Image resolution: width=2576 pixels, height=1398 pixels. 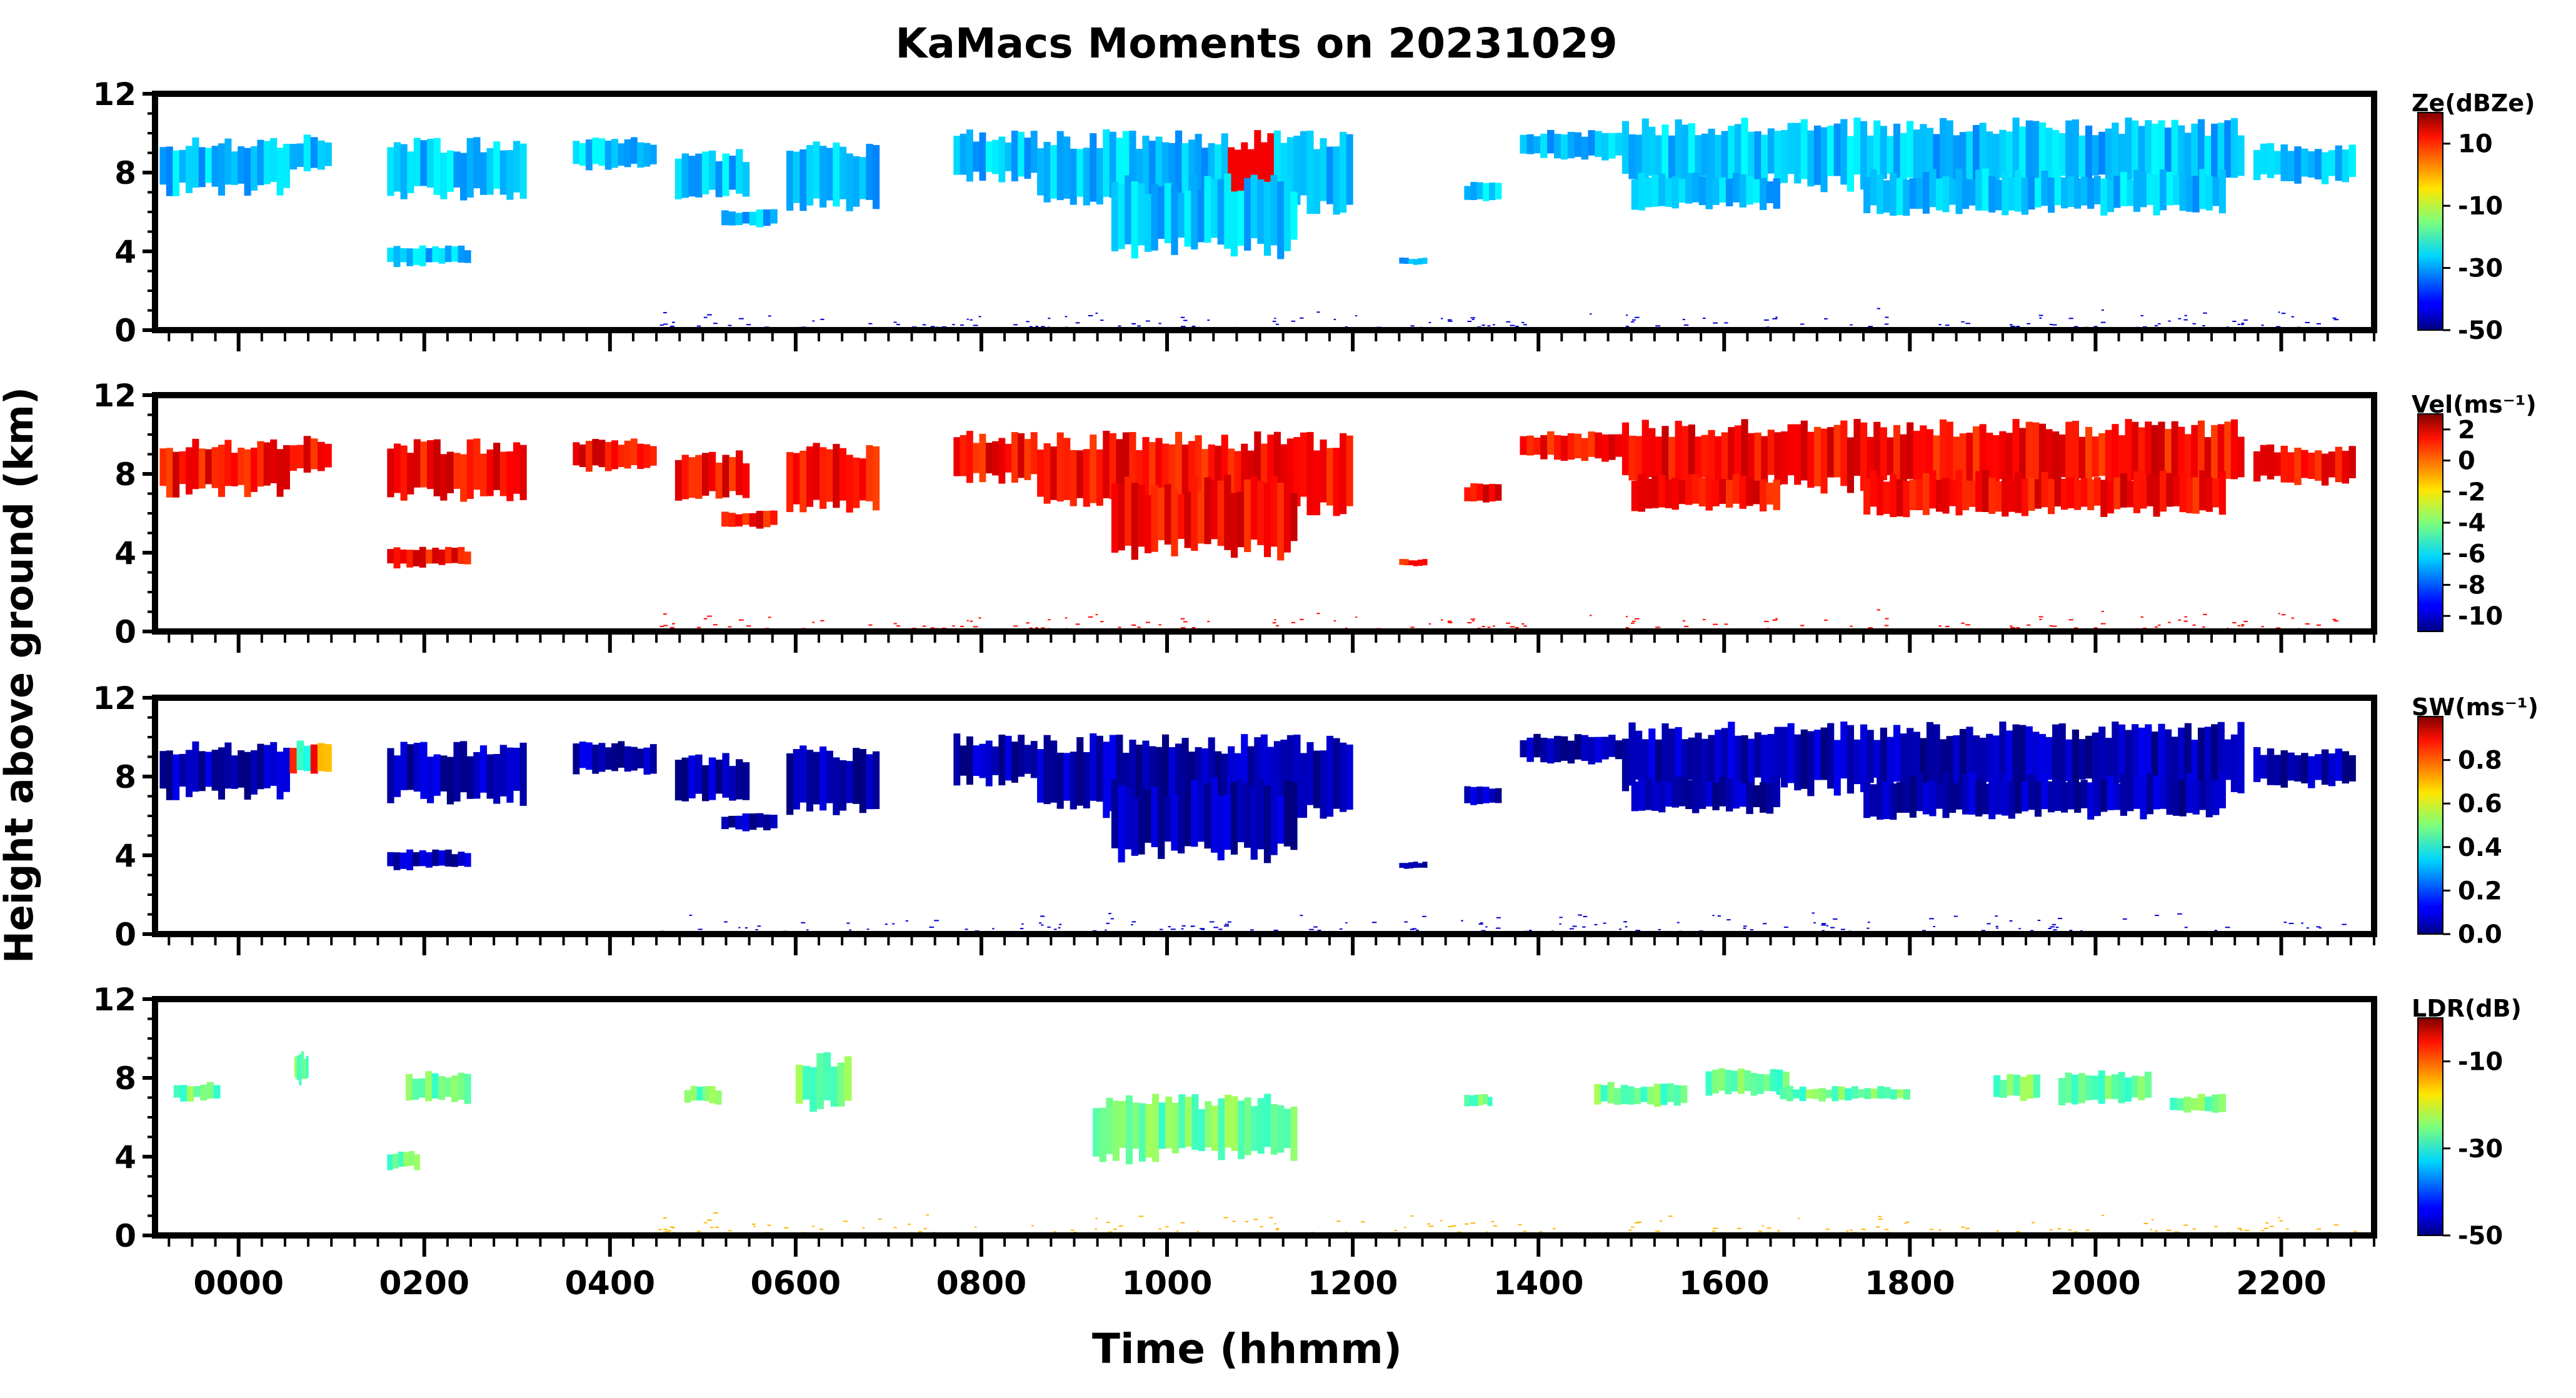 What do you see at coordinates (125, 856) in the screenshot?
I see `y-tick-label: 4` at bounding box center [125, 856].